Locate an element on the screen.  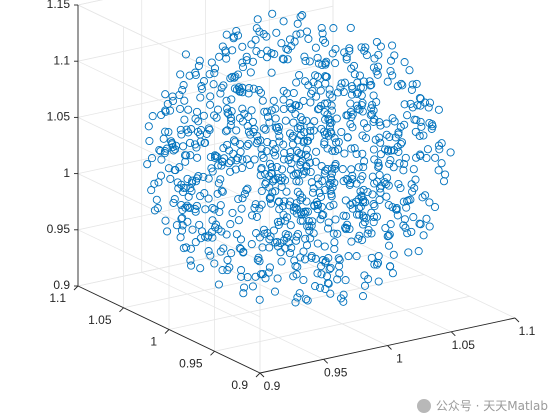
y-tick-label: 0.9 is located at coordinates (239, 385).